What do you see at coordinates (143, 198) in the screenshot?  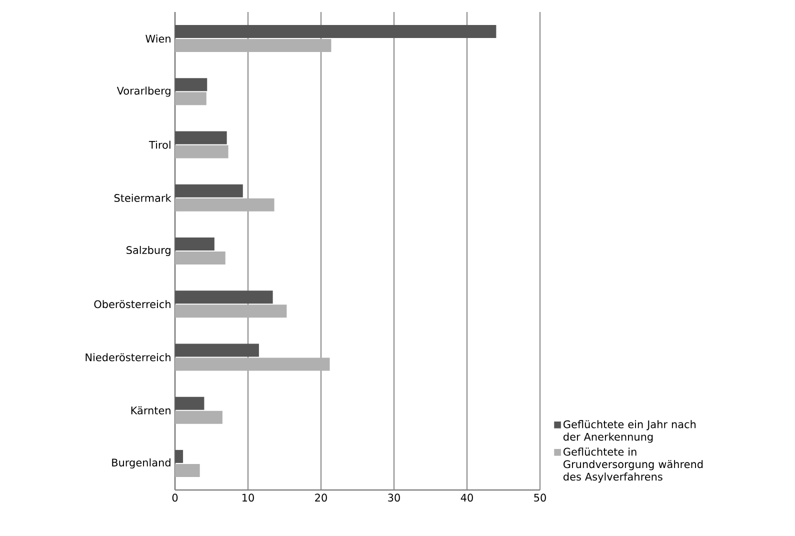 I see `y-tick-label: Steiermark` at bounding box center [143, 198].